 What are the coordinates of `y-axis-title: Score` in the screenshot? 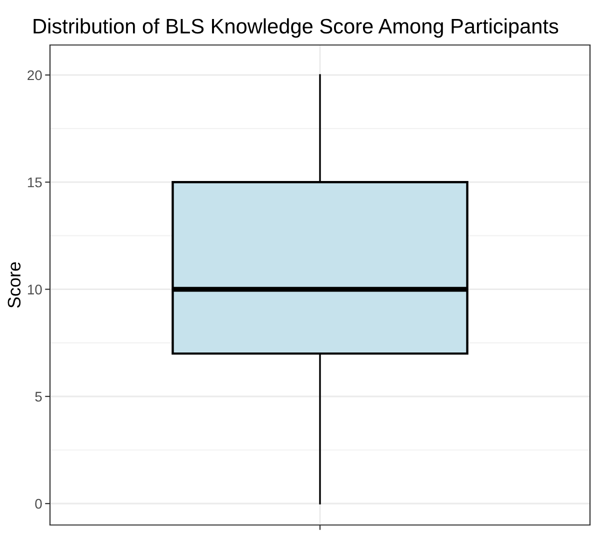 It's located at (14, 285).